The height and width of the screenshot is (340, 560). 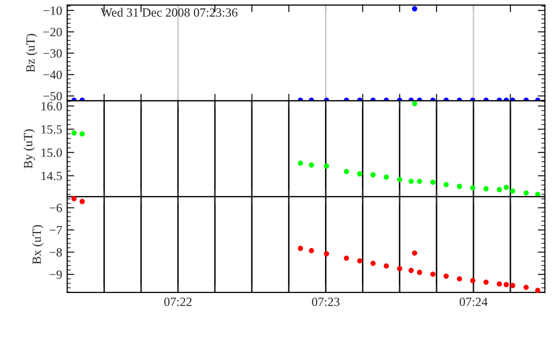 I want to click on y-axis-title: Bz (uT), so click(x=32, y=53).